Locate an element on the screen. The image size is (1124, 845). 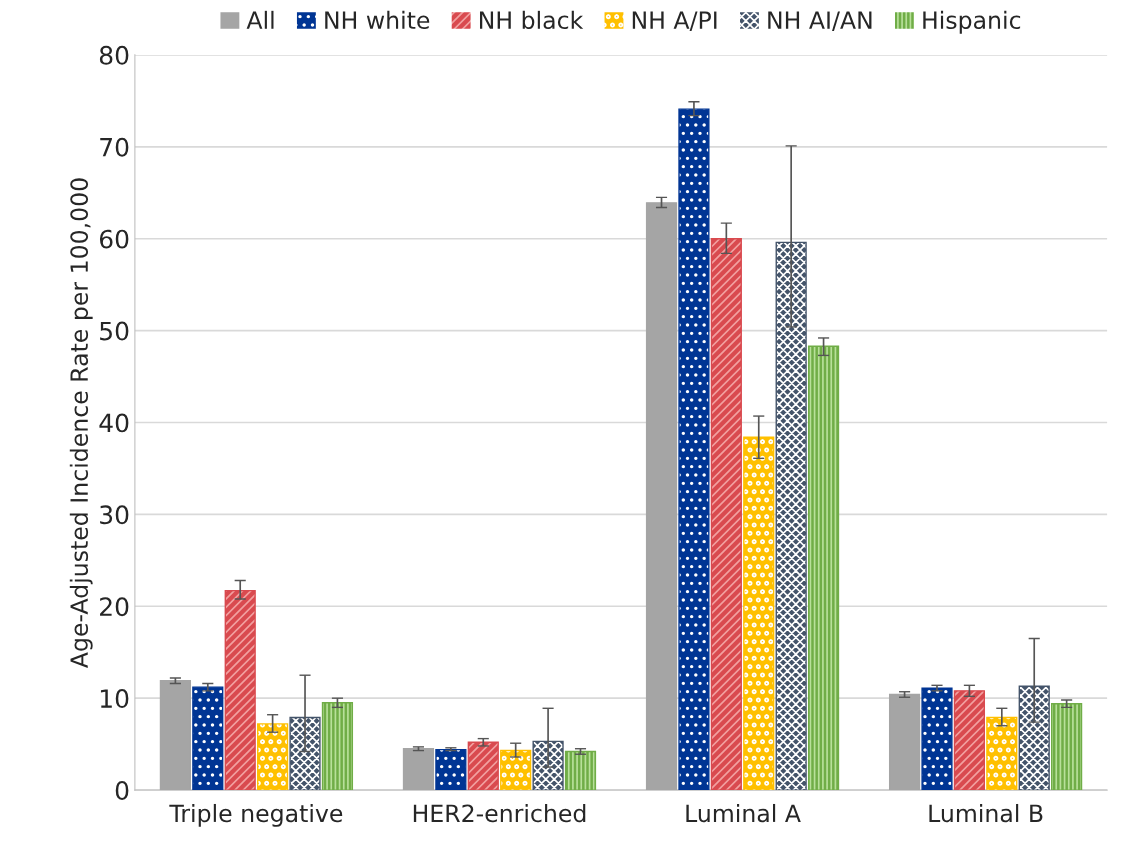
y-axis-title: Age-Adjusted Incidence Rate per 100,000 is located at coordinates (81, 423).